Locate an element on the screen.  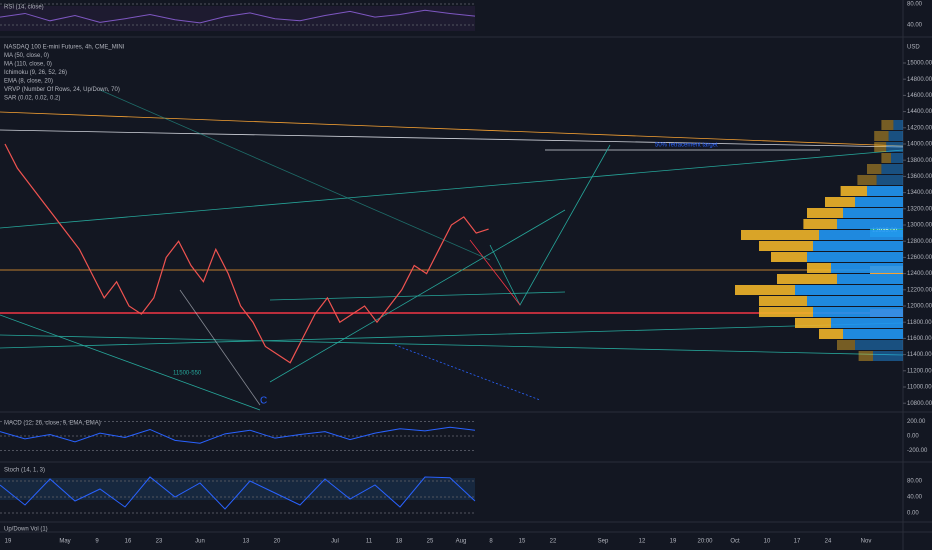
macd-tick-label: -200.00 is located at coordinates (917, 451).